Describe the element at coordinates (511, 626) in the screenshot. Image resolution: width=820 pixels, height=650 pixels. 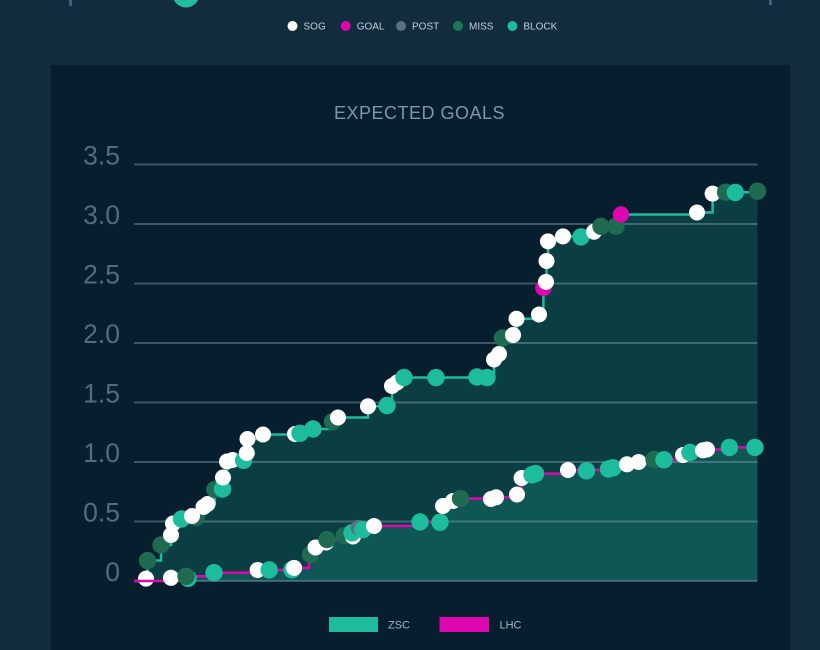
I see `svg-text: LHC` at that location.